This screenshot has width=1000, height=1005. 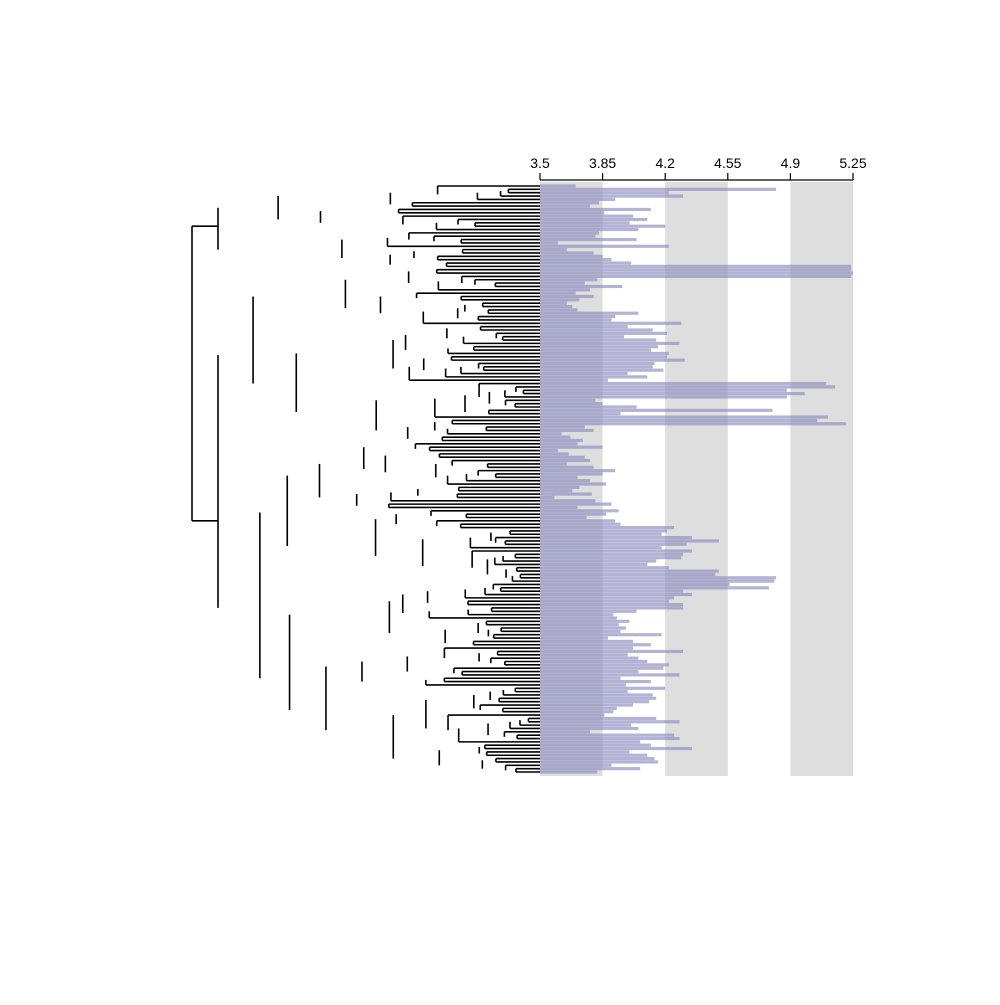 What do you see at coordinates (665, 163) in the screenshot?
I see `x-tick-label: 4.2` at bounding box center [665, 163].